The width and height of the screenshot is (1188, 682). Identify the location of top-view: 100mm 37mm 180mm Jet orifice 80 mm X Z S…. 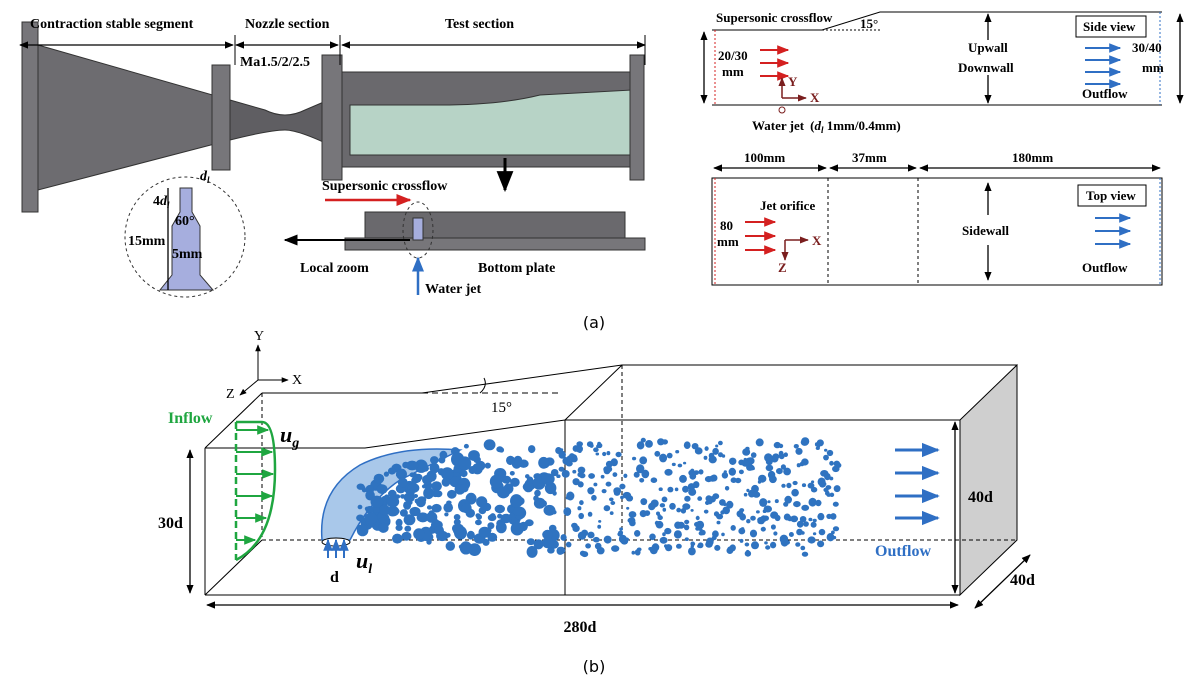
(937, 218).